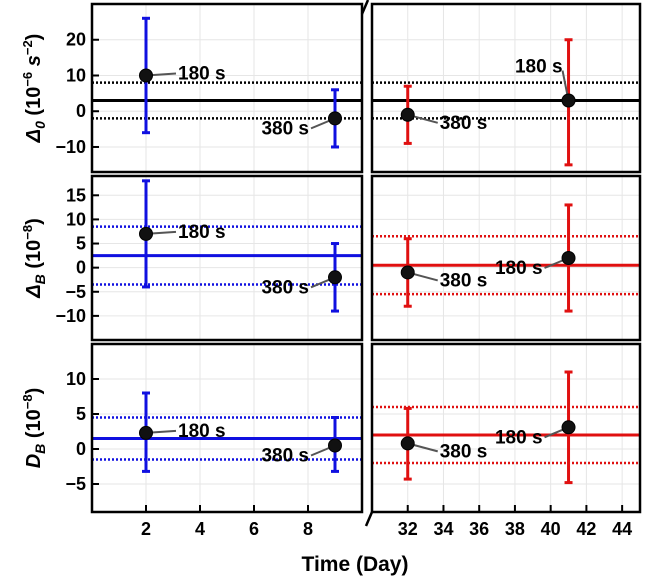 This screenshot has height=582, width=654. What do you see at coordinates (76, 40) in the screenshot?
I see `y-tick-label: 20` at bounding box center [76, 40].